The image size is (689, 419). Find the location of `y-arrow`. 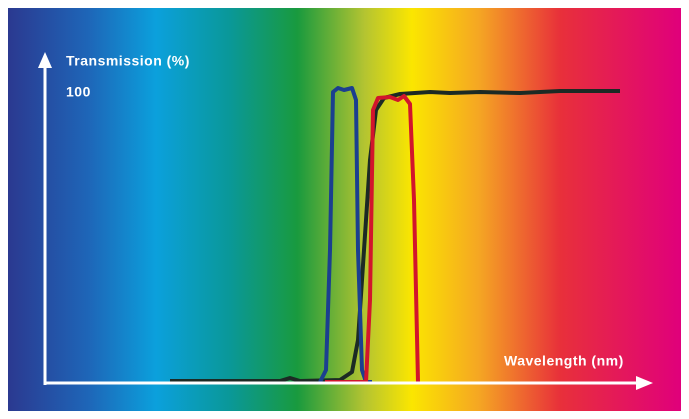

y-arrow is located at coordinates (45, 60).